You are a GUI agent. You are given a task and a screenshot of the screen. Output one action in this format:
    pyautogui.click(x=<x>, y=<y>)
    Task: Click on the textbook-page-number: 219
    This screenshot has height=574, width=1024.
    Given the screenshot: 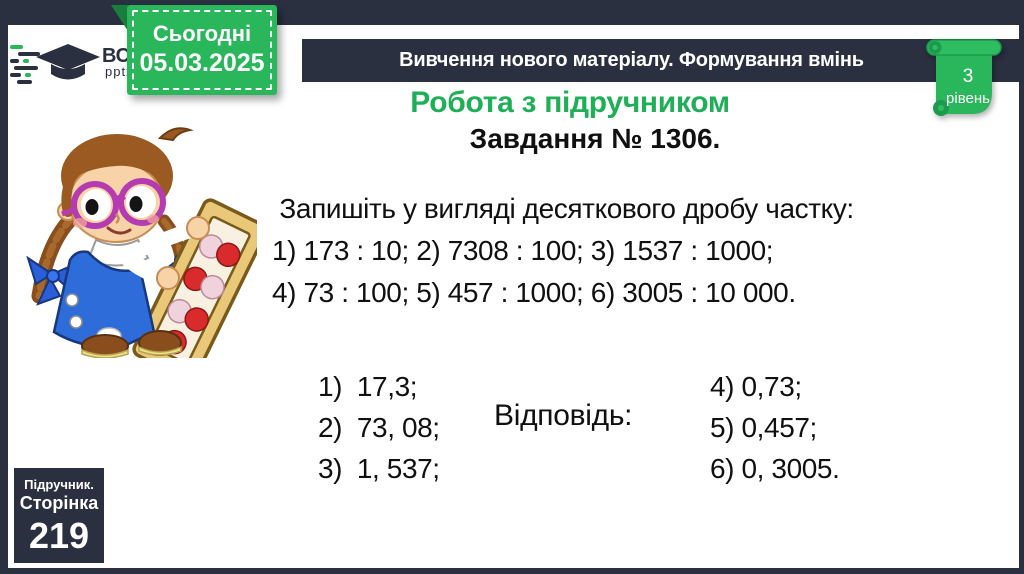 What is the action you would take?
    pyautogui.click(x=59, y=535)
    